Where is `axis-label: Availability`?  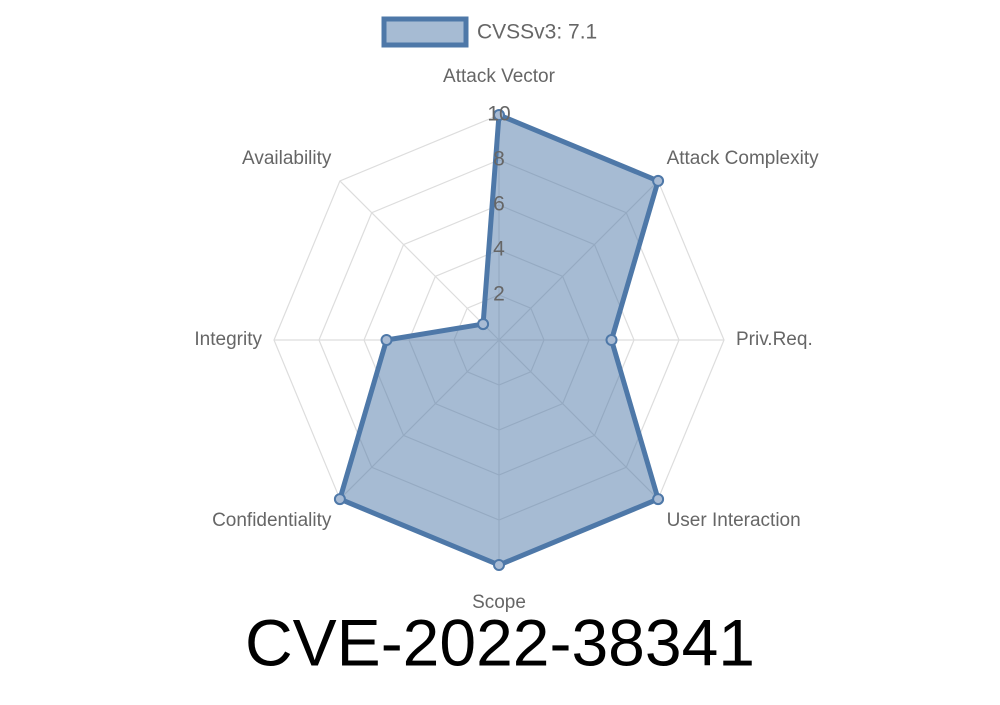
axis-label: Availability is located at coordinates (287, 158).